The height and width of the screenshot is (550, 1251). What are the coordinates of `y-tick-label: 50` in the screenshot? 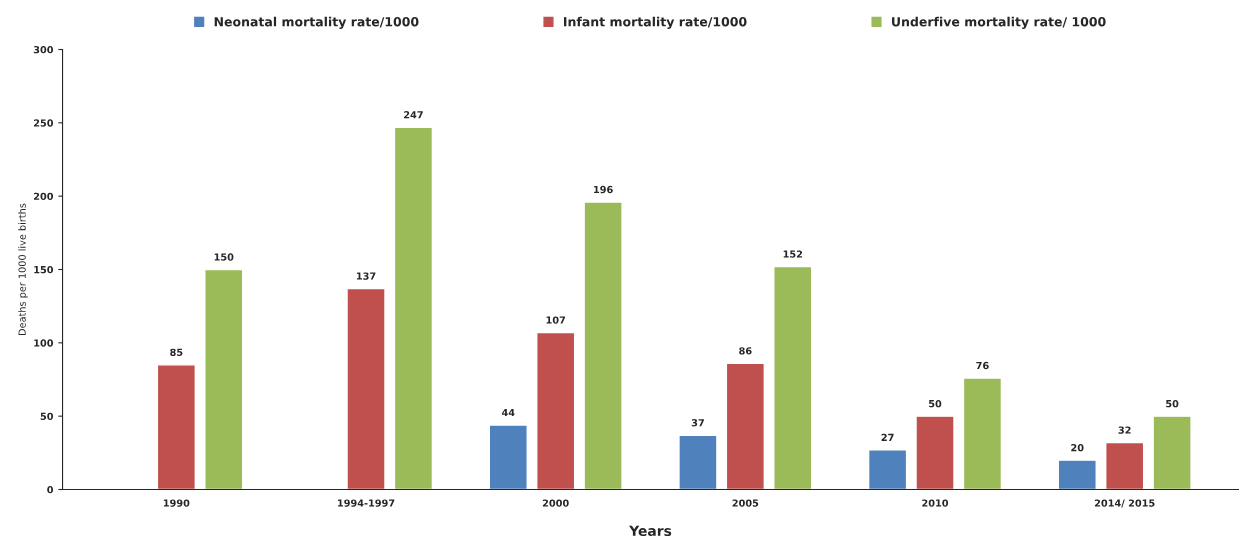 It's located at (47, 416).